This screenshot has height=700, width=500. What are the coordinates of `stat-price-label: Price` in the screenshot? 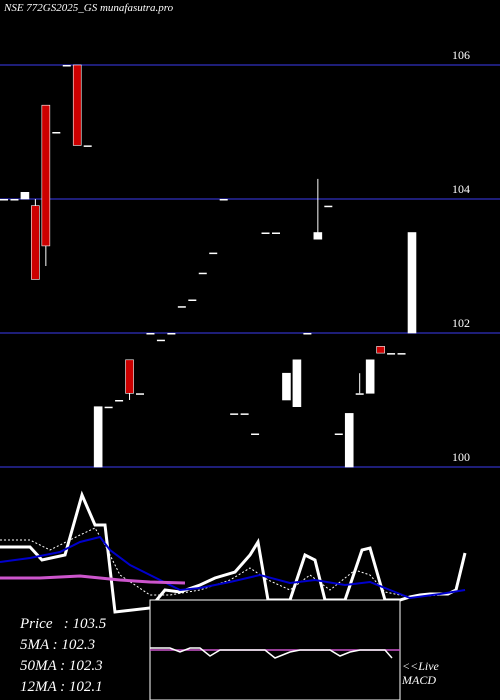 It's located at (36, 624).